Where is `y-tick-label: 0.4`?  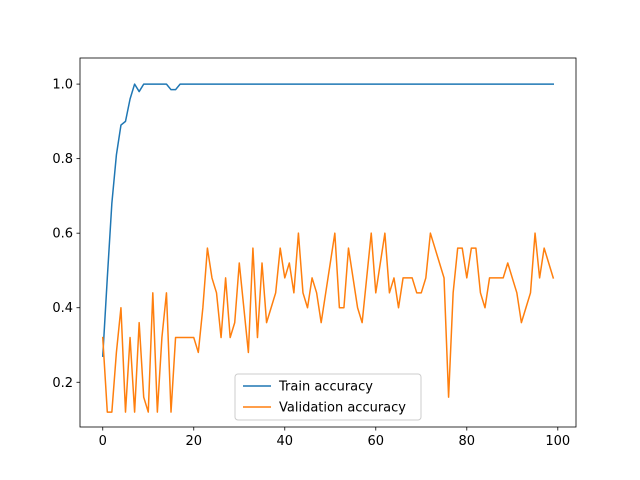
y-tick-label: 0.4 is located at coordinates (62, 308).